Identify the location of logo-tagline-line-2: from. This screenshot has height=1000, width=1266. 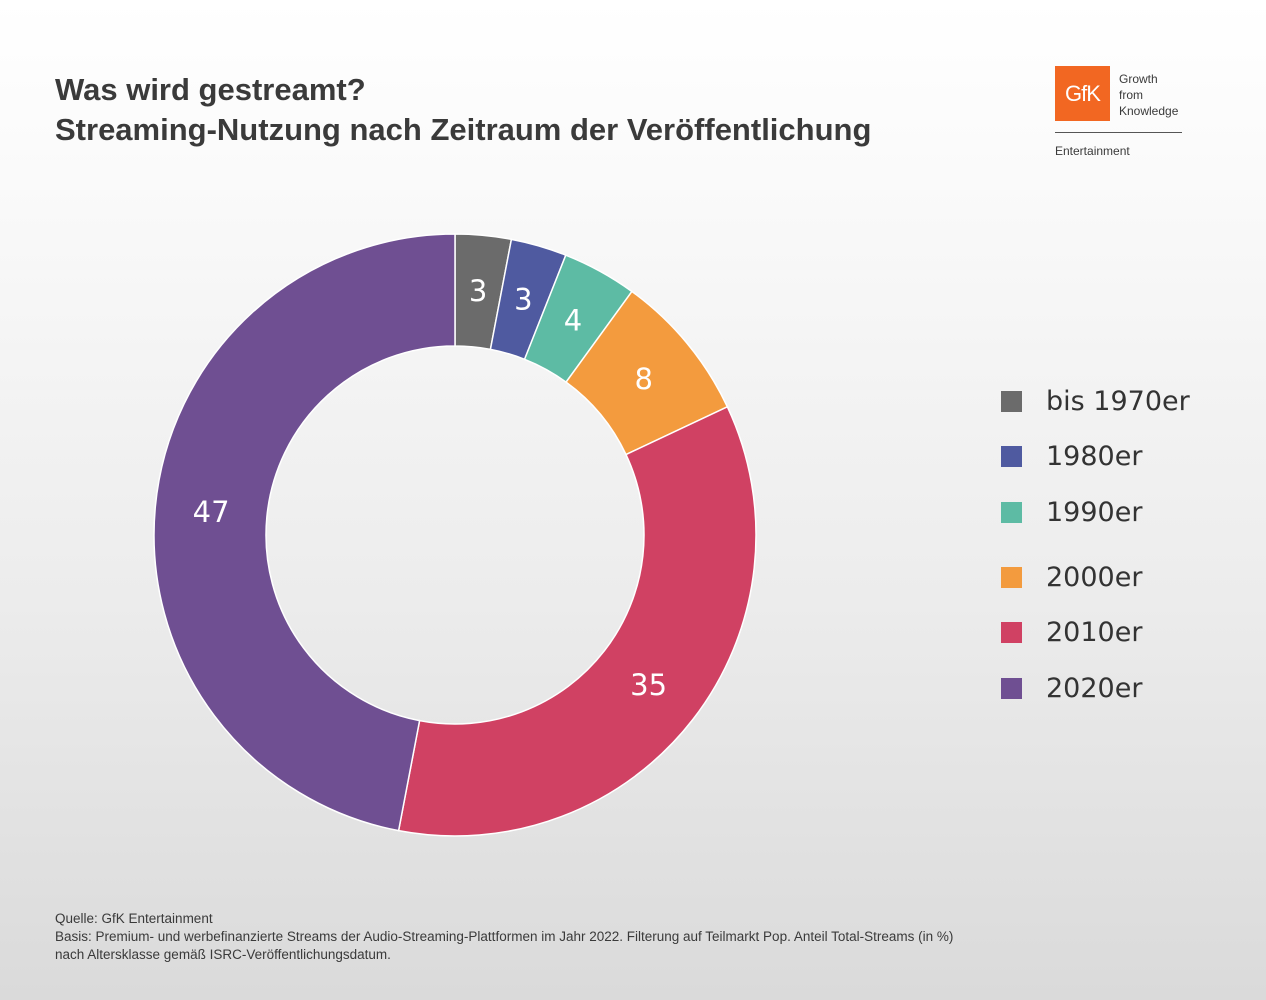
(1131, 95).